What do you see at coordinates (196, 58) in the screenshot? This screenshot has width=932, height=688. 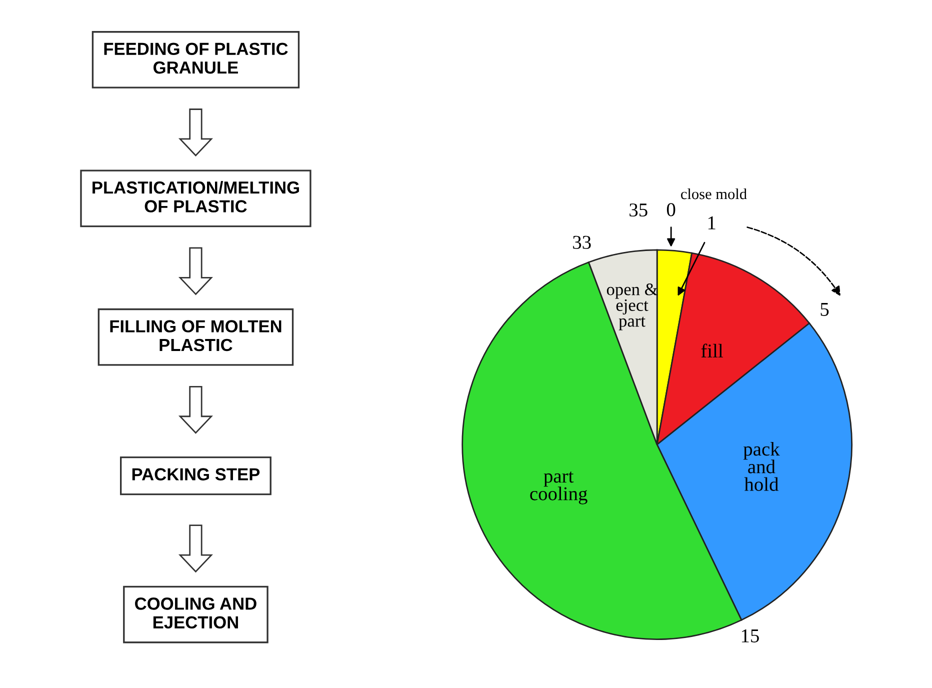 I see `text: FEEDING OF PLASTIC GRANULE` at bounding box center [196, 58].